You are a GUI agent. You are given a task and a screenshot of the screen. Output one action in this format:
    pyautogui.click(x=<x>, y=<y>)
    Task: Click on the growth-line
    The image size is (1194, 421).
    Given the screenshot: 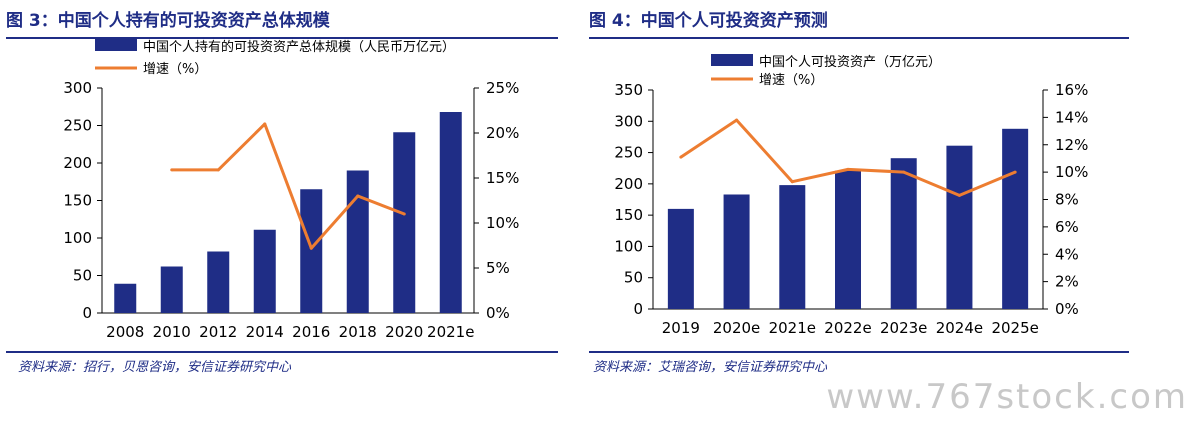 What is the action you would take?
    pyautogui.click(x=288, y=186)
    